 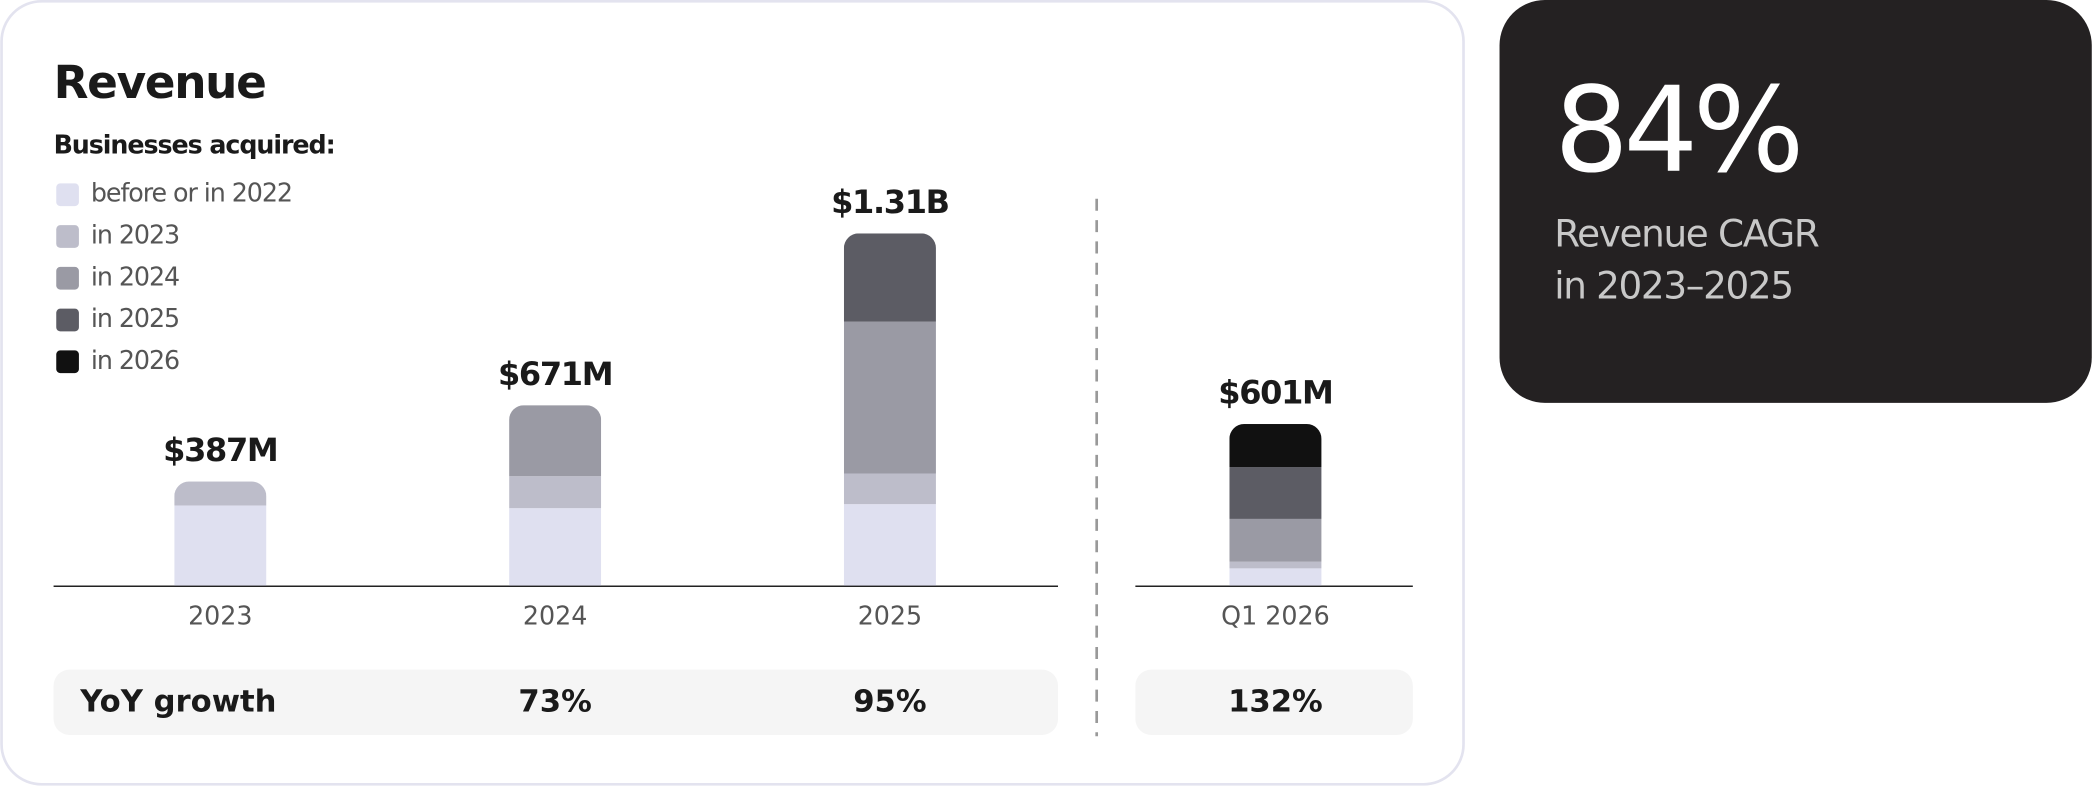 What do you see at coordinates (135, 235) in the screenshot?
I see `legend-label: in 2023` at bounding box center [135, 235].